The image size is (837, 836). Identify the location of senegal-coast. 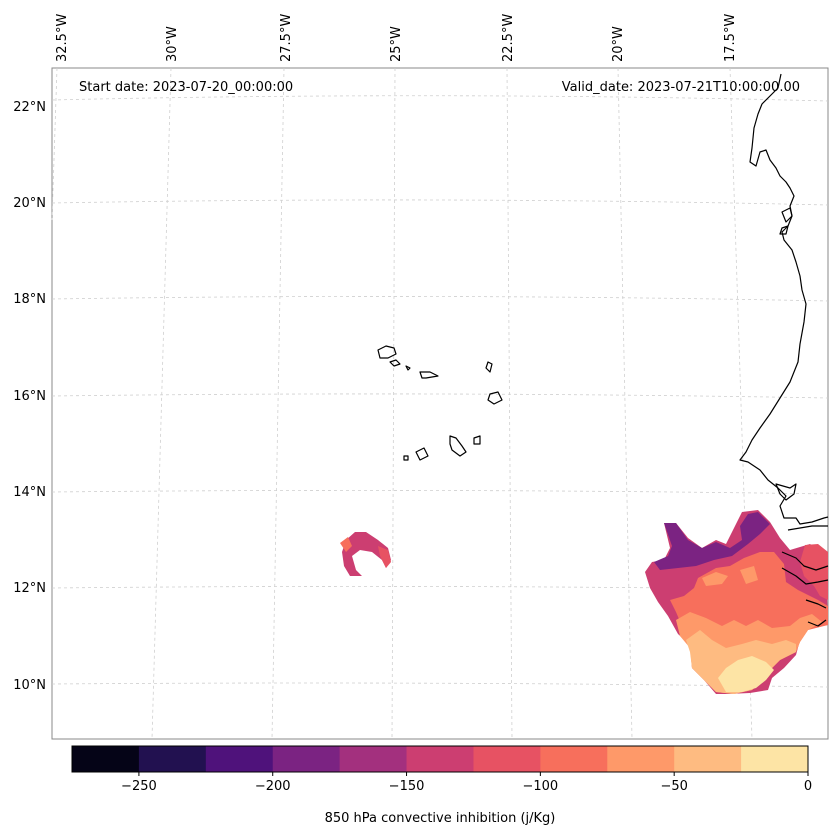
(805, 576).